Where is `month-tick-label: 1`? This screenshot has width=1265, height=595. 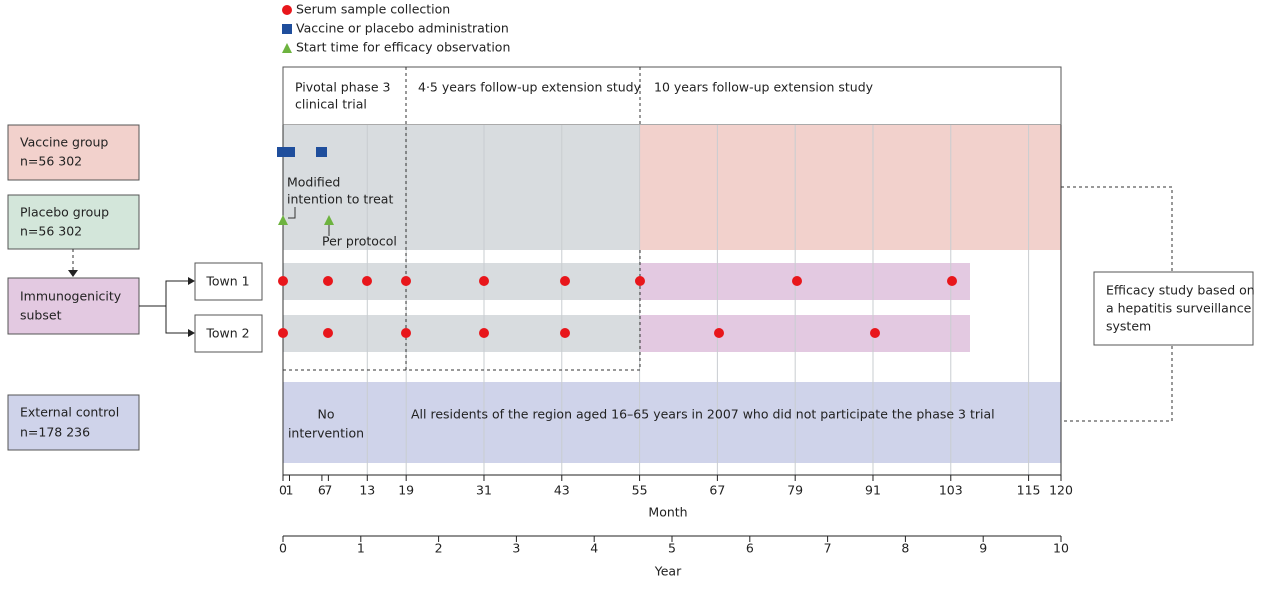
month-tick-label: 1 is located at coordinates (290, 490).